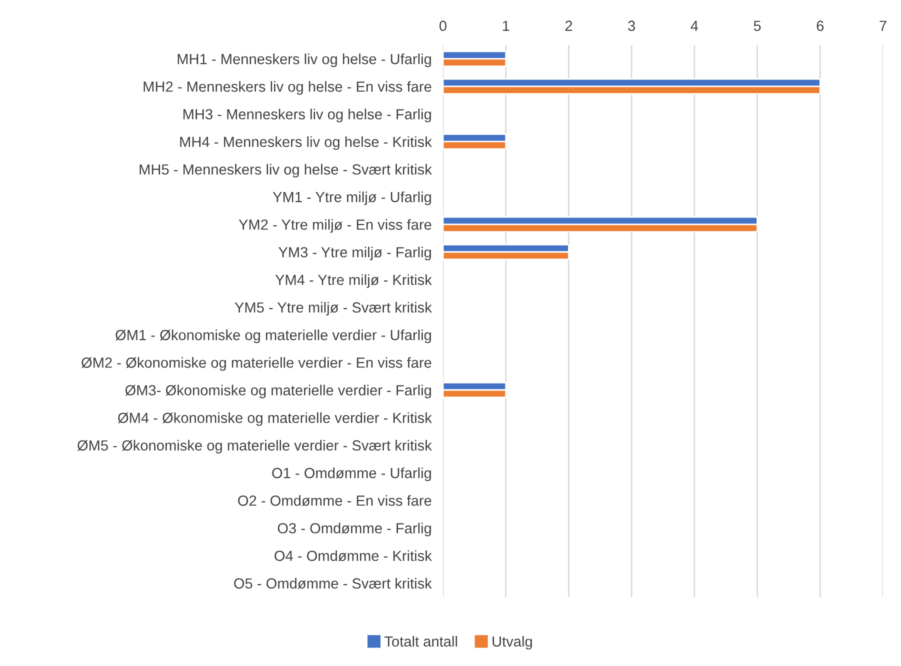  Describe the element at coordinates (335, 500) in the screenshot. I see `y-tick-label: O2 - Omdømme - En viss fare` at that location.